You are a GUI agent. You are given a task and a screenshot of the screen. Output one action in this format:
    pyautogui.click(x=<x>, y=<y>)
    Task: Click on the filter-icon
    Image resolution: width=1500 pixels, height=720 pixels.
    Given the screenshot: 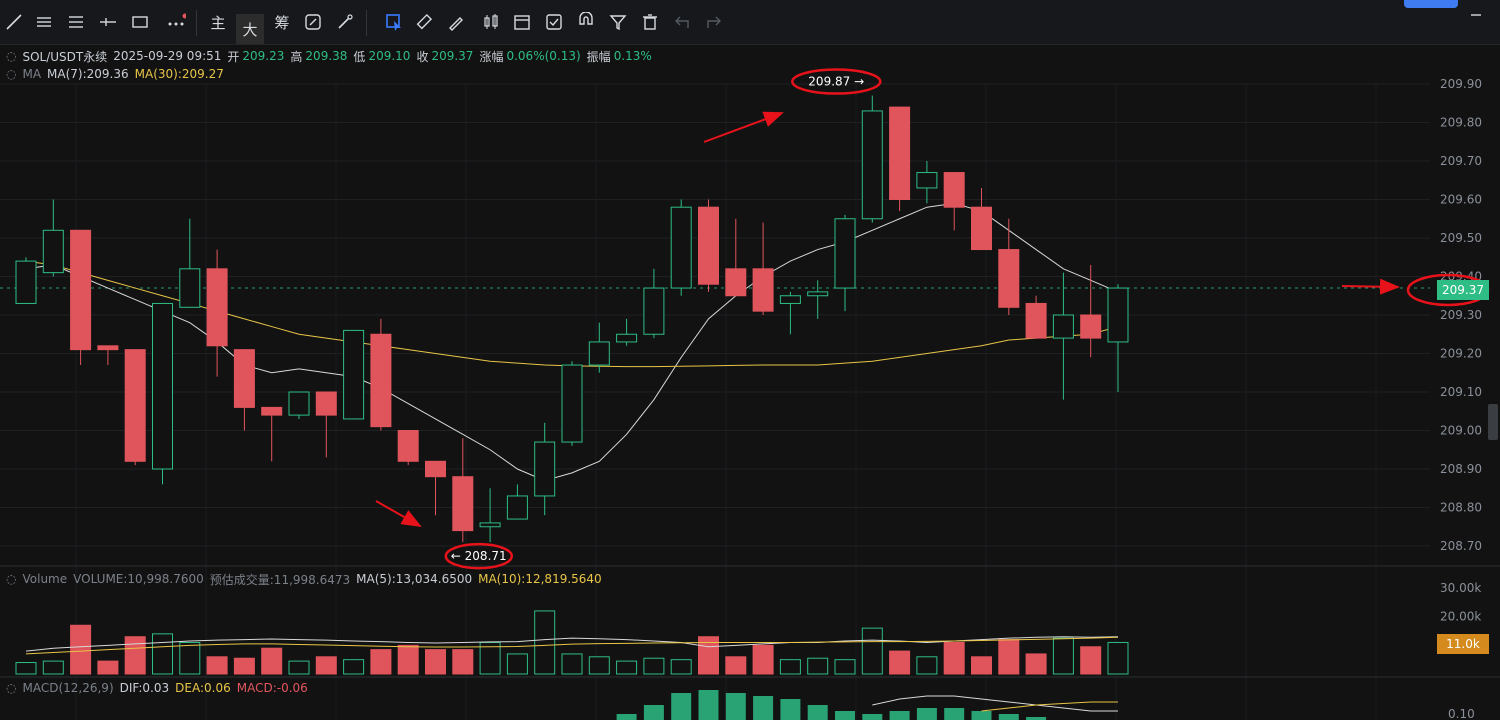 What is the action you would take?
    pyautogui.click(x=618, y=22)
    